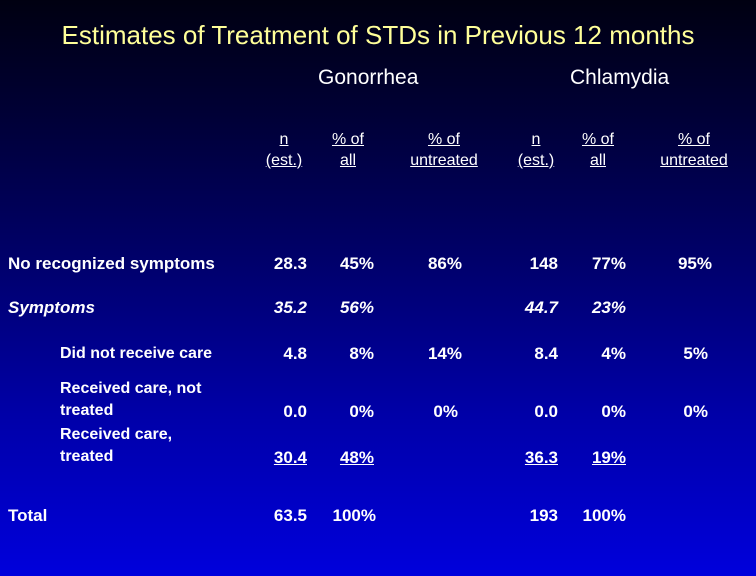 This screenshot has width=756, height=576. I want to click on row-label-line: Received care,, so click(116, 434).